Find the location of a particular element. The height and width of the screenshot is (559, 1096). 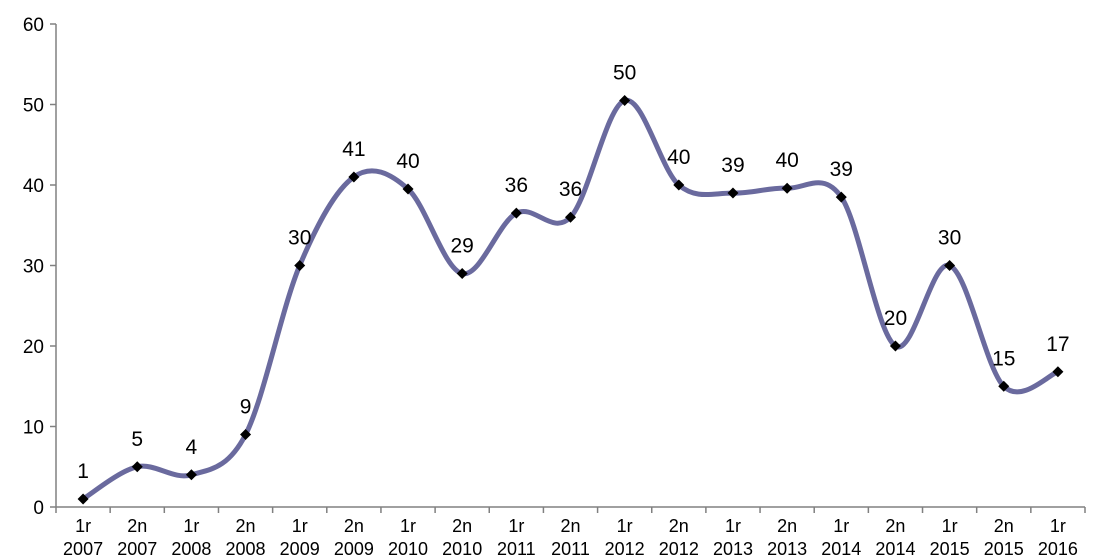

data-label: 9 is located at coordinates (246, 407).